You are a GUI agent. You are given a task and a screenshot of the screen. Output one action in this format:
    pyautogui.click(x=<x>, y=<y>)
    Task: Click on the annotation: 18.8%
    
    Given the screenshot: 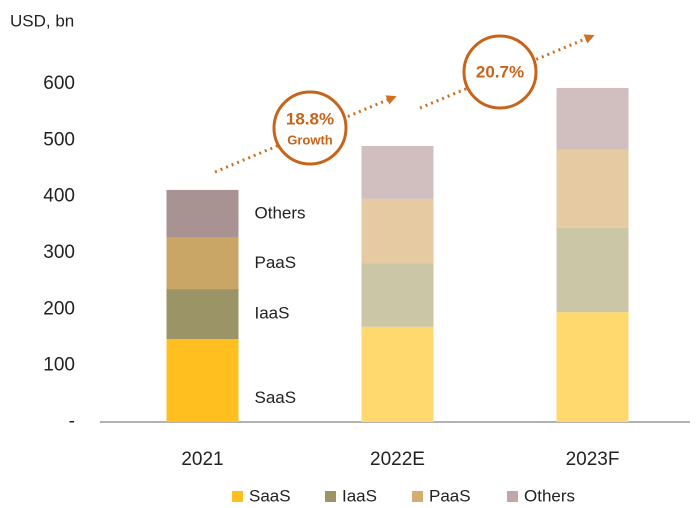 What is the action you would take?
    pyautogui.click(x=310, y=118)
    